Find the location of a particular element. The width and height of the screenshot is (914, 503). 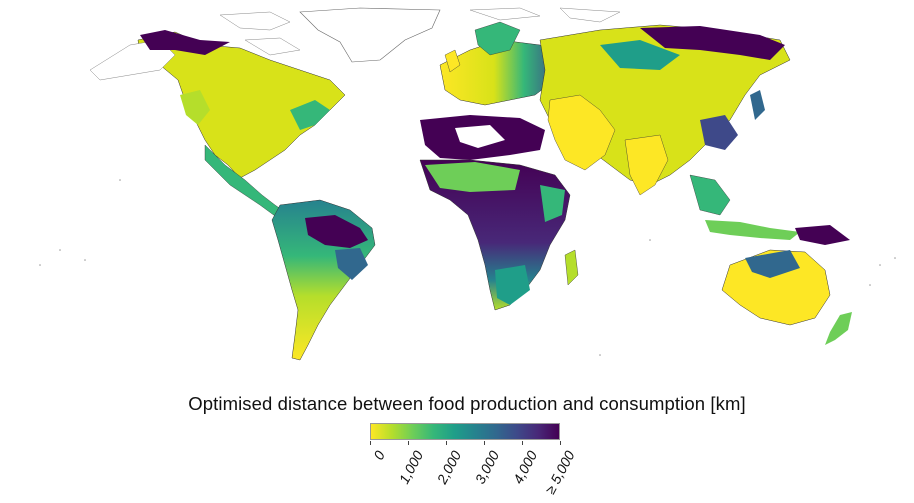

legend-tick-label: 1,000 is located at coordinates (411, 467).